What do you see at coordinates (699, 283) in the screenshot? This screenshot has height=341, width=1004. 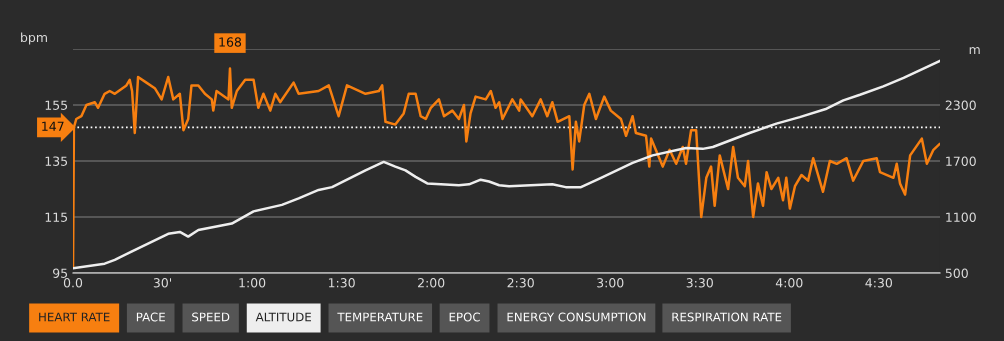 I see `x-tick-label: 3:30` at bounding box center [699, 283].